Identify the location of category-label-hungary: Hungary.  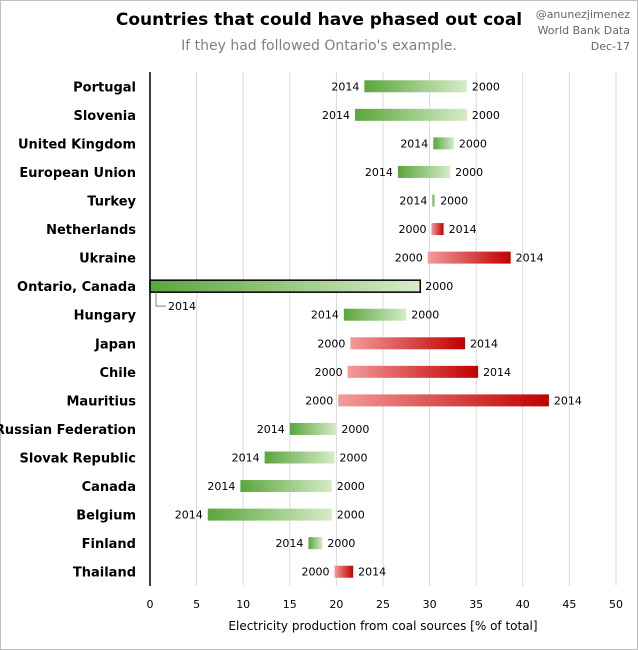
(105, 316).